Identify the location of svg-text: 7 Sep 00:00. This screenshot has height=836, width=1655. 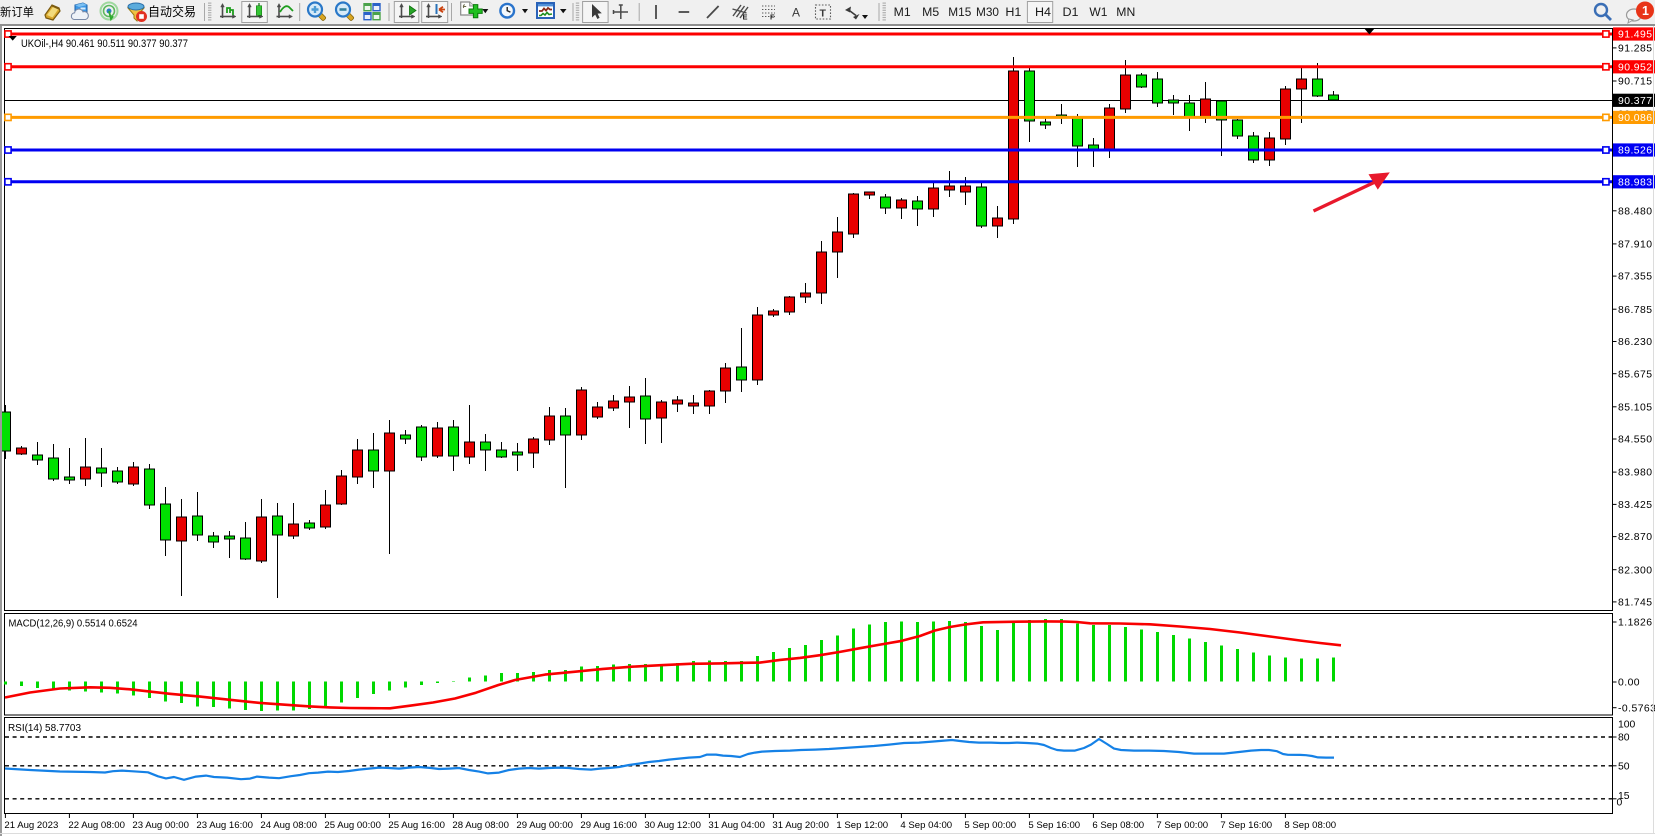
(1182, 825).